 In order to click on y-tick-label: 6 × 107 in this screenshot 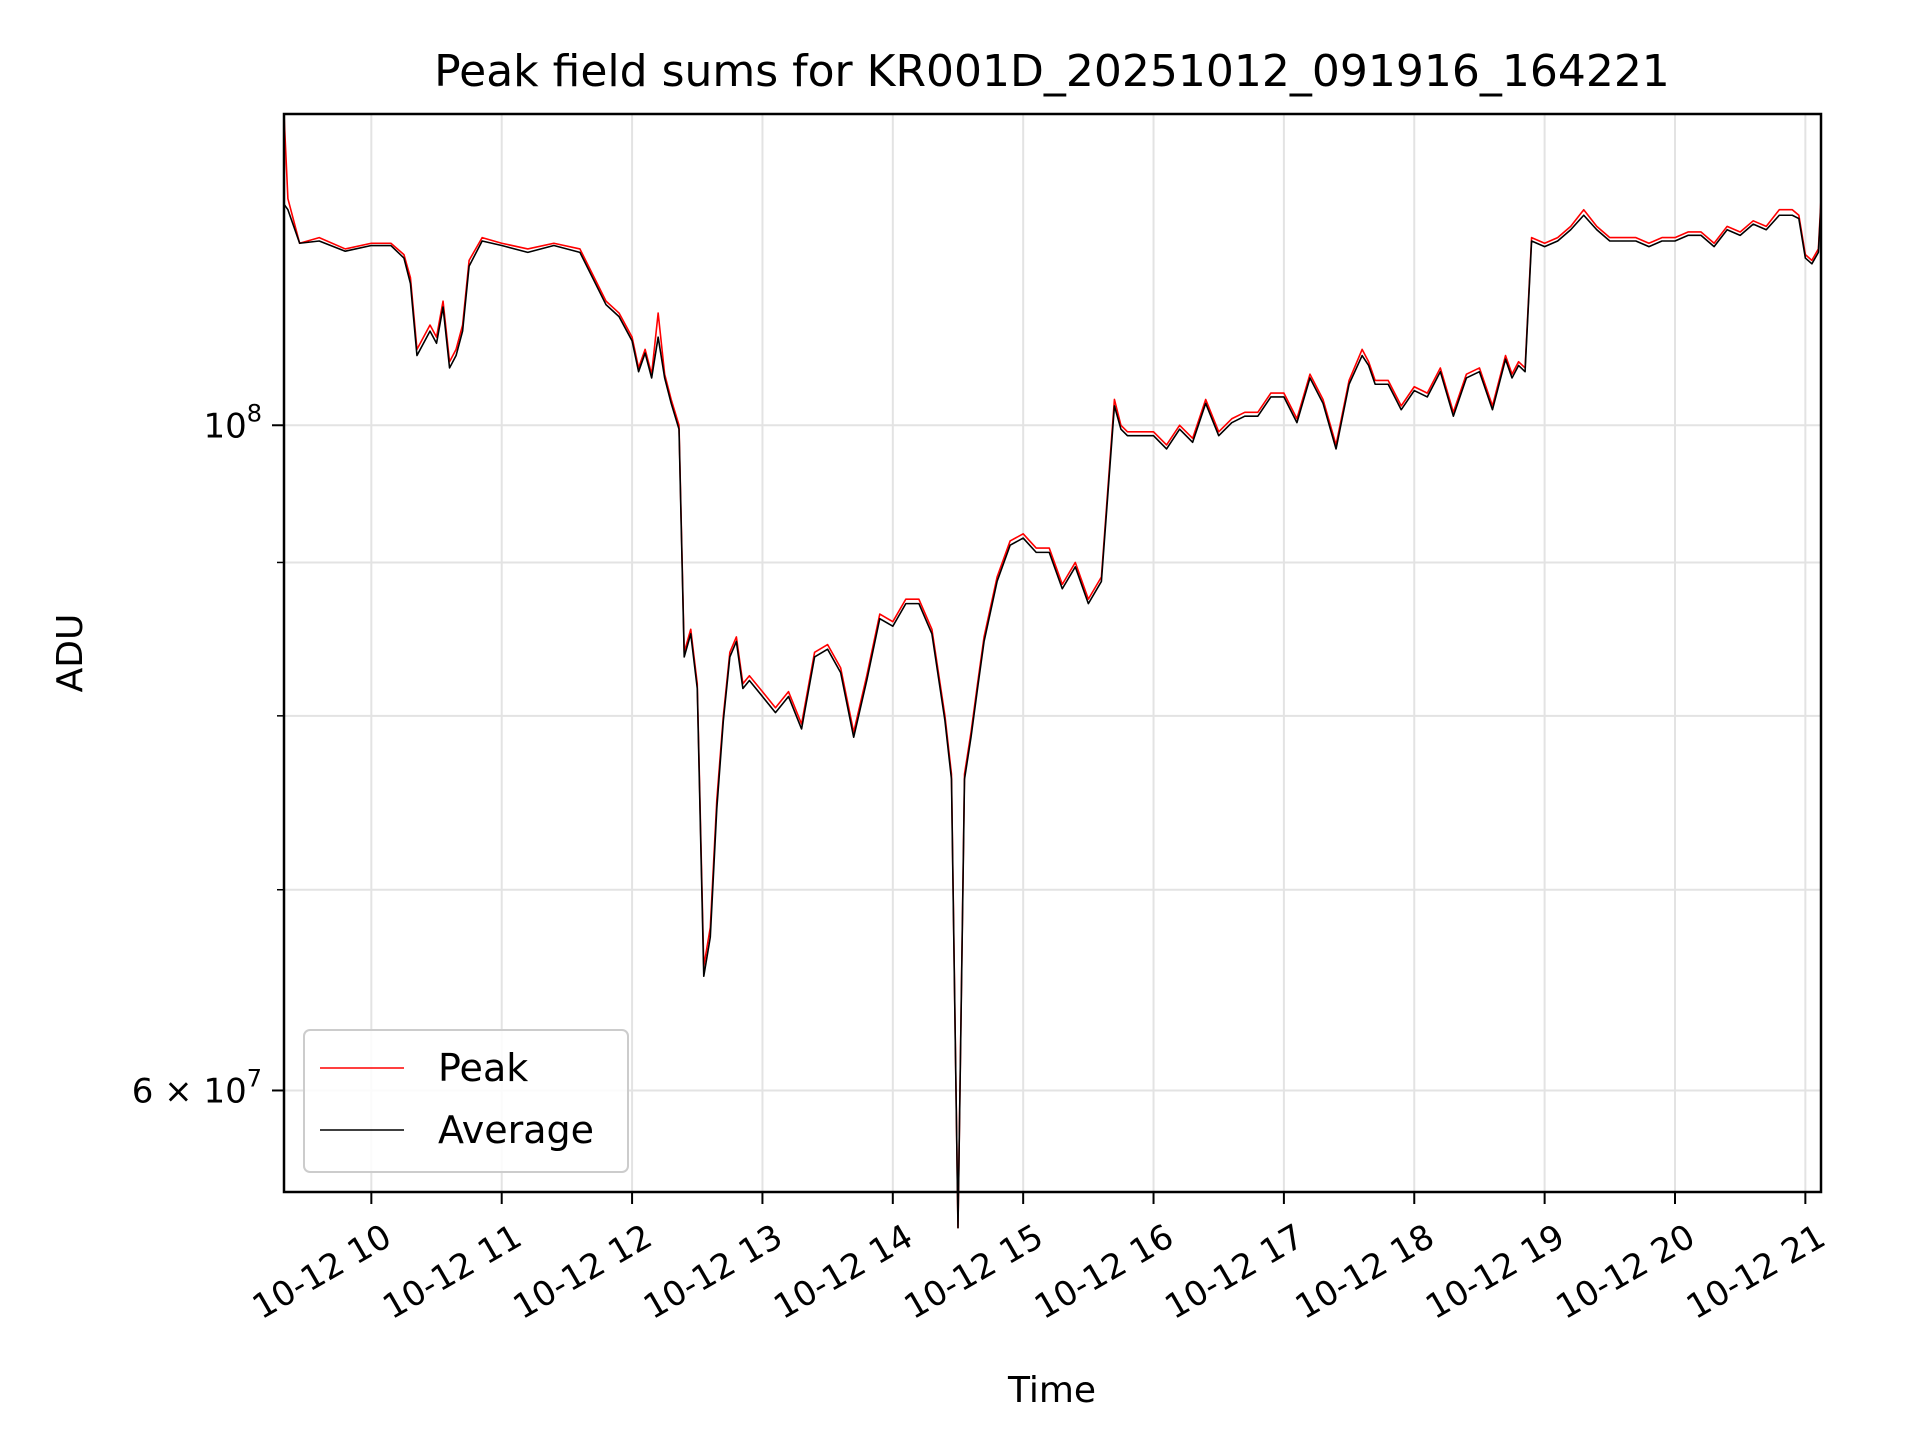, I will do `click(197, 1087)`.